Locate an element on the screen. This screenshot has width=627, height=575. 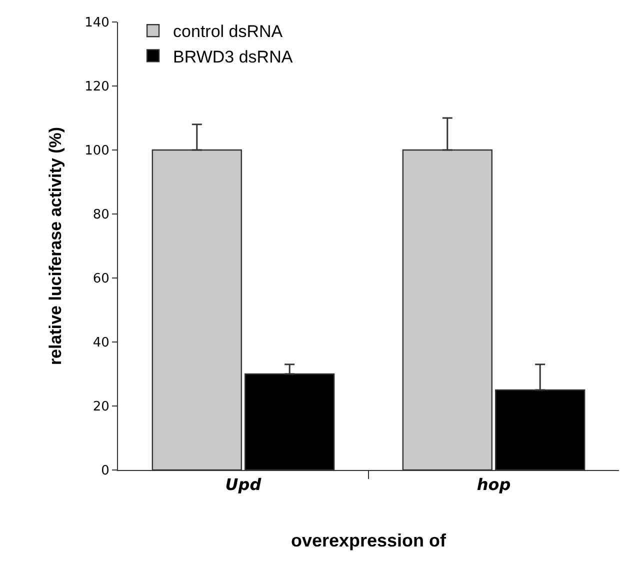
legend-label: BRWD3 dsRNA is located at coordinates (233, 56).